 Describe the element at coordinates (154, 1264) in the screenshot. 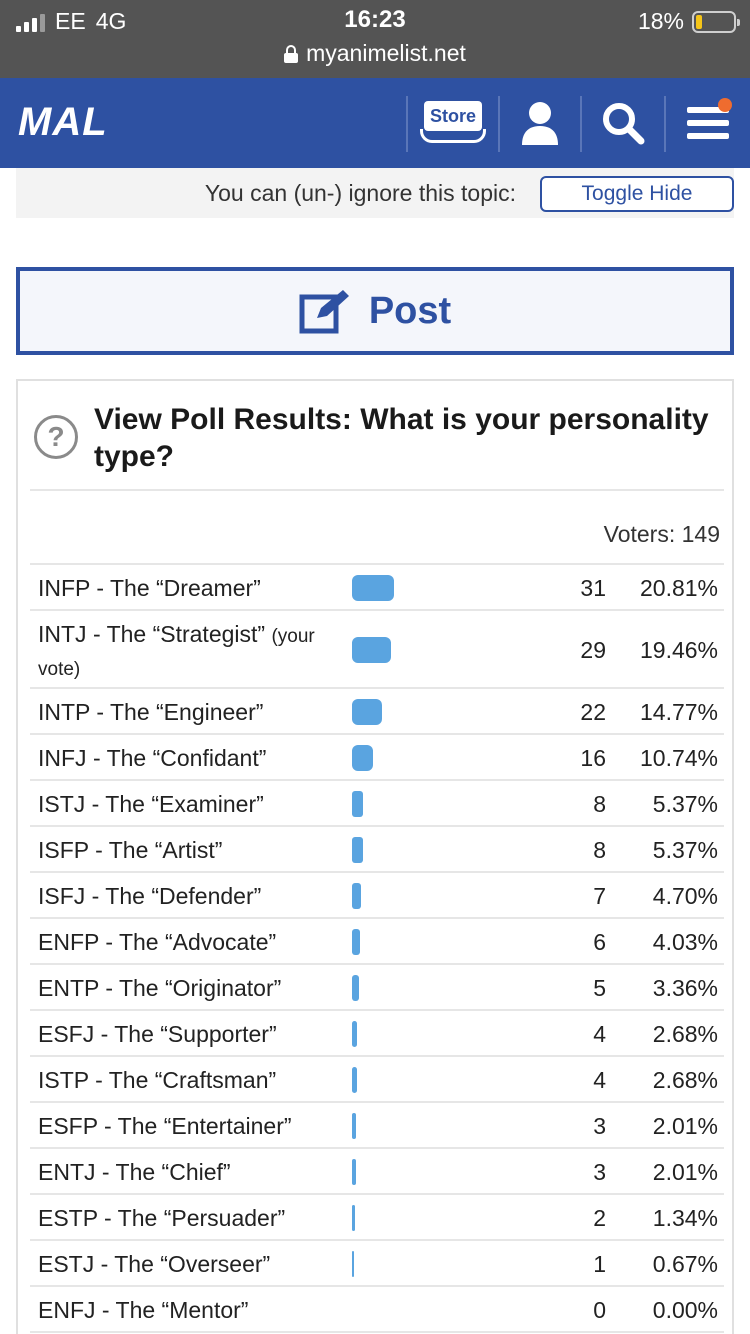

I see `option-name: ESTJ - The “Overseer”` at that location.